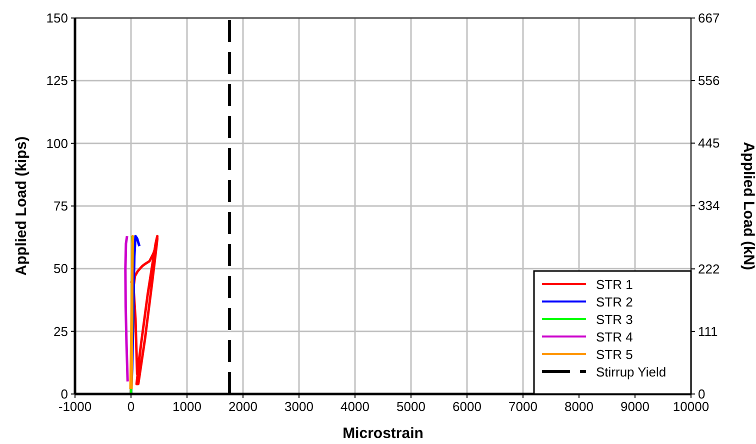  I want to click on x-tick-label: 2000, so click(243, 406).